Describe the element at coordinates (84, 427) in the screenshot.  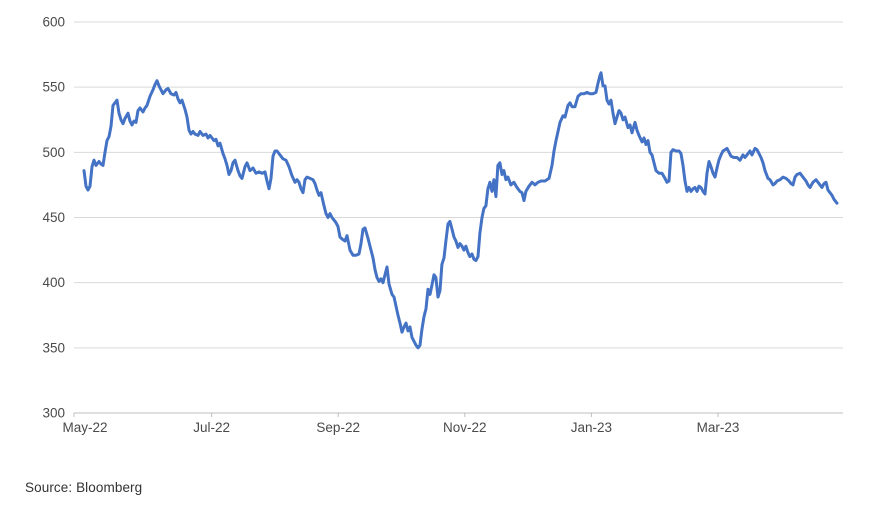
I see `x-axis-tick-label: May-22` at that location.